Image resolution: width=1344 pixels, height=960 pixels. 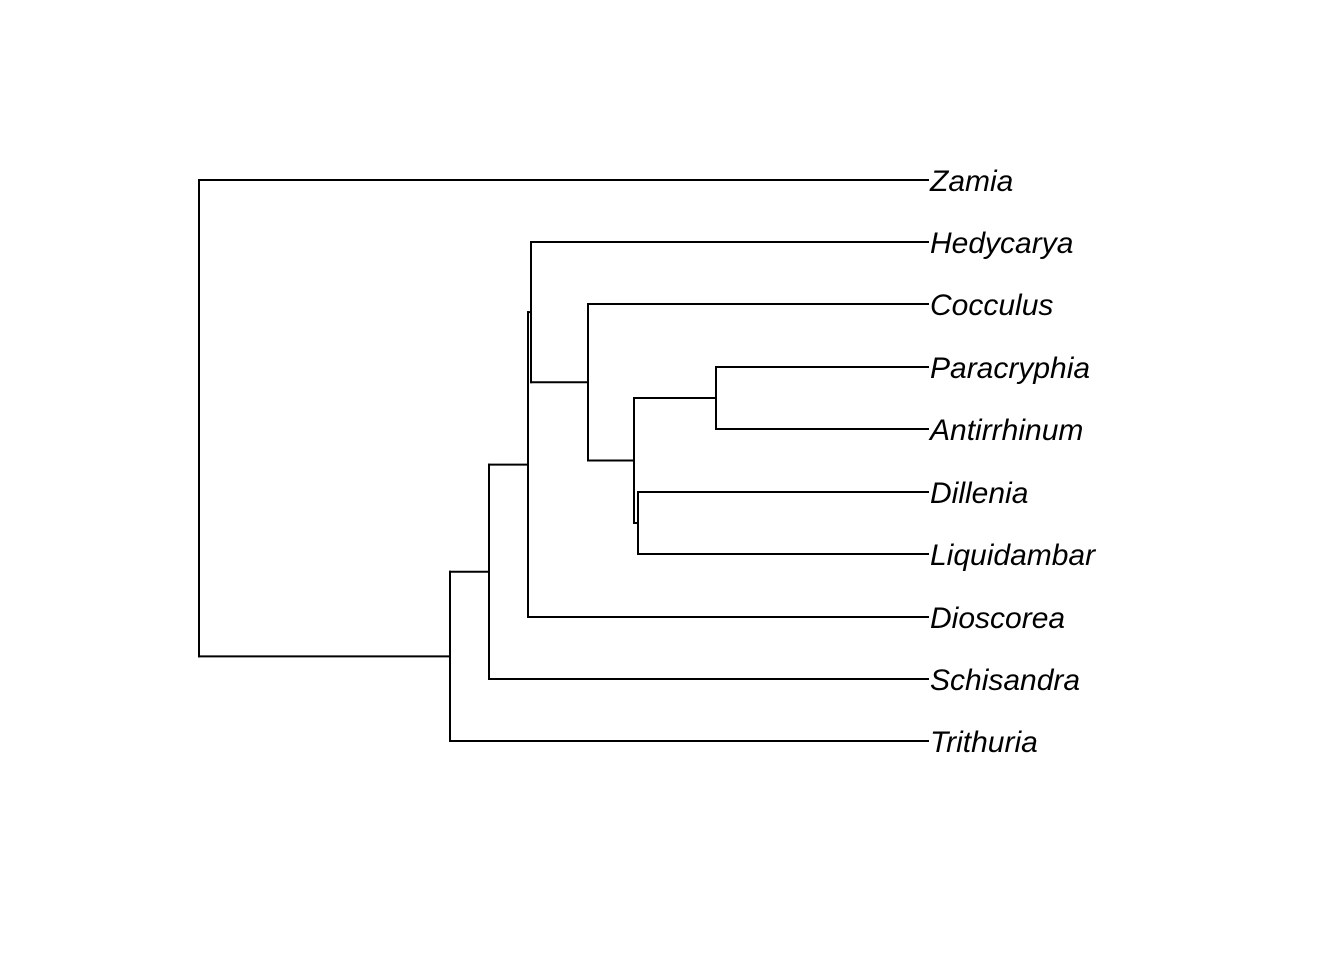 I want to click on tip-label-cocculus: Cocculus, so click(x=991, y=305).